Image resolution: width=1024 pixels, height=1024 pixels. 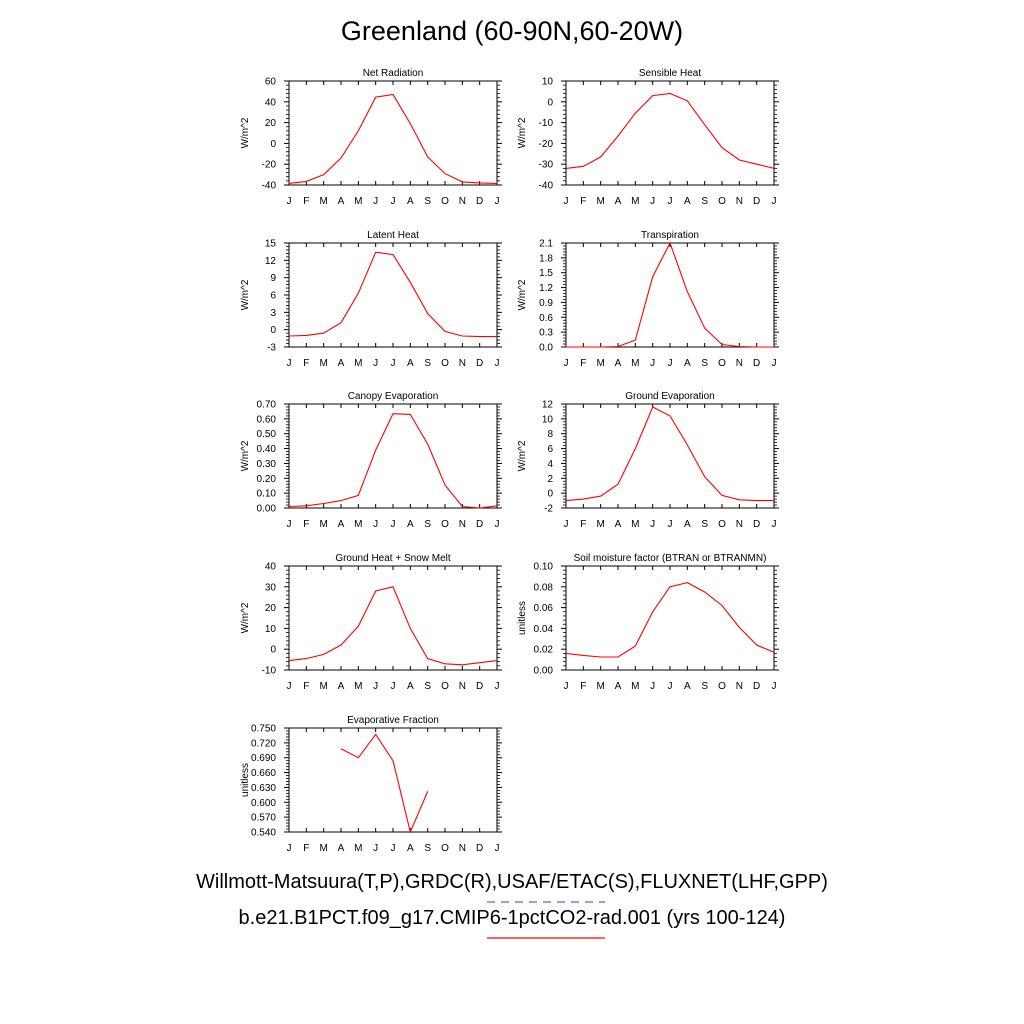 What do you see at coordinates (550, 434) in the screenshot?
I see `y-tick-label: 8` at bounding box center [550, 434].